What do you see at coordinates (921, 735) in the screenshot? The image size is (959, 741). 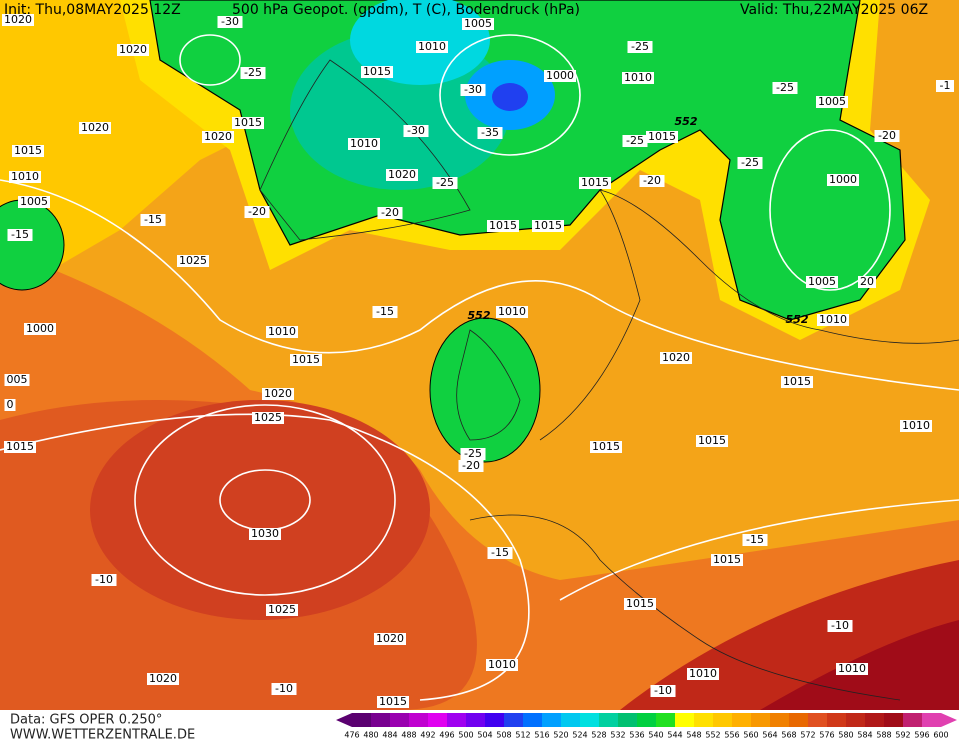 I see `colorbar-label: 596` at bounding box center [921, 735].